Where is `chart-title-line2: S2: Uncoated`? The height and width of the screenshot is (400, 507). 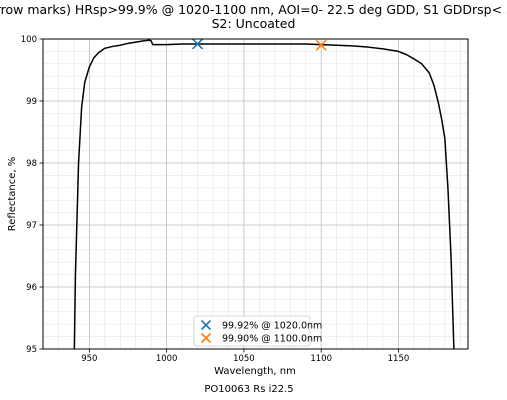
chart-title-line2: S2: Uncoated is located at coordinates (254, 23).